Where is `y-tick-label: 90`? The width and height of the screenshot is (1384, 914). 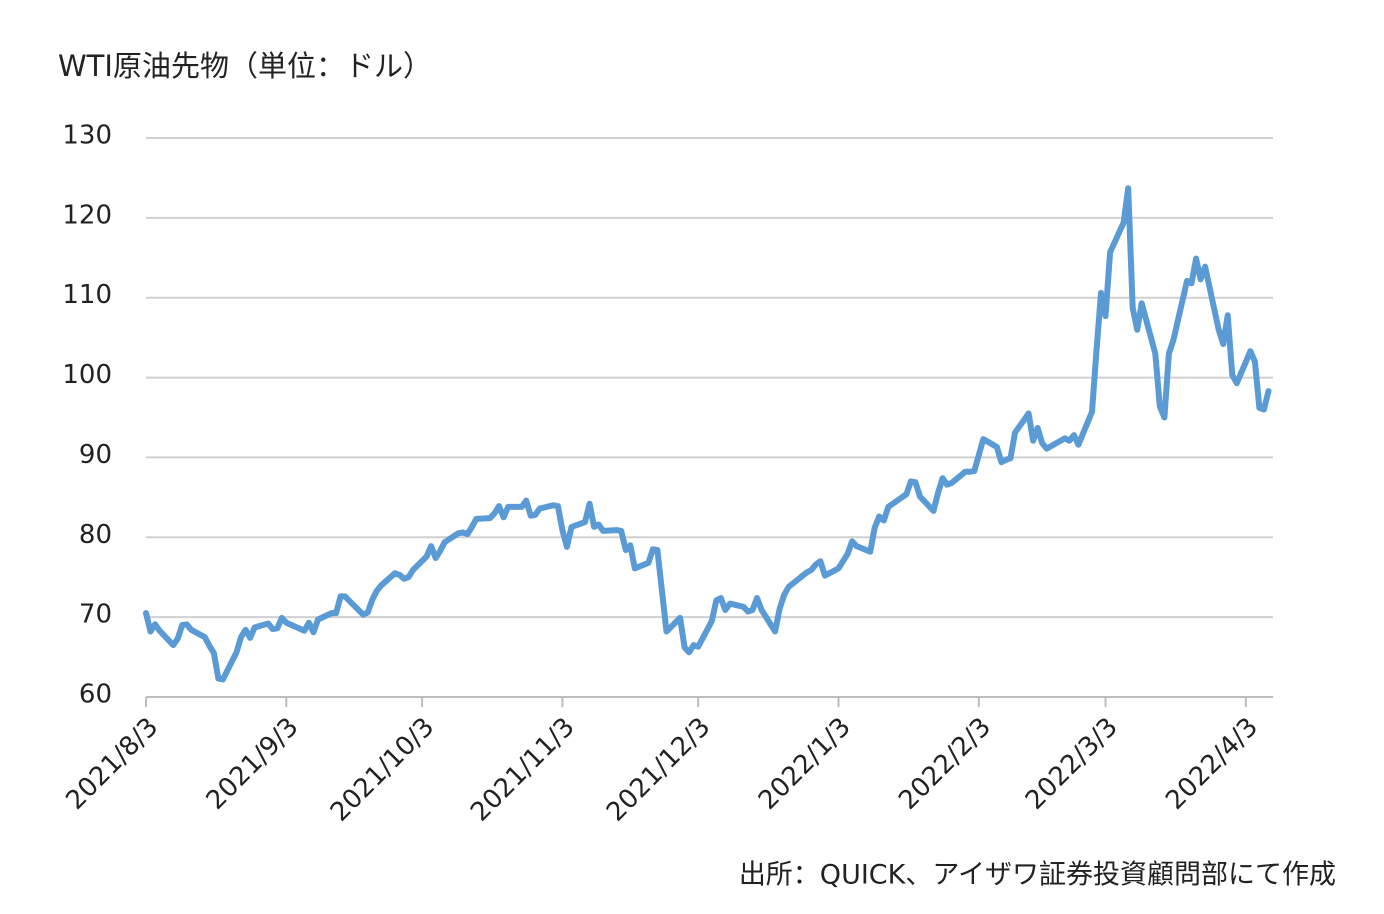
y-tick-label: 90 is located at coordinates (95, 455).